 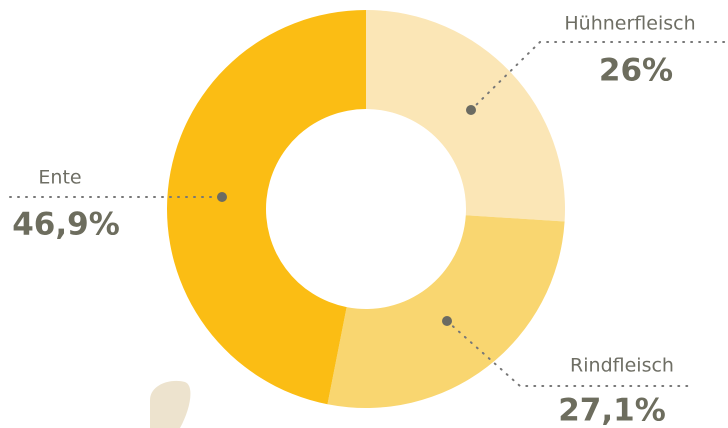 What do you see at coordinates (612, 410) in the screenshot?
I see `value-label: 27,1%` at bounding box center [612, 410].